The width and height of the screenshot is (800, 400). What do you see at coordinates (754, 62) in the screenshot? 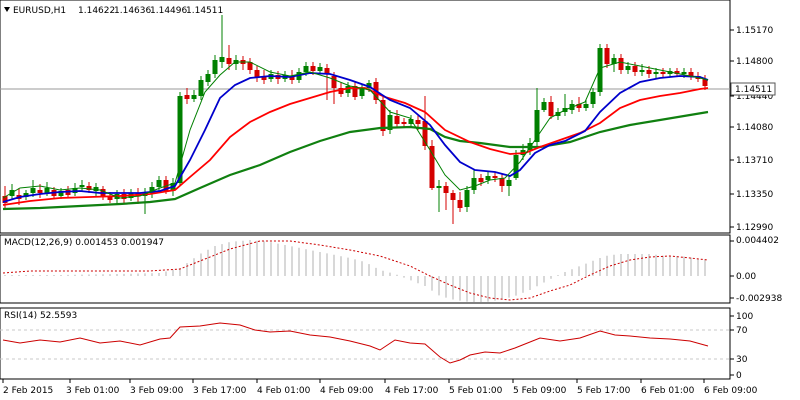
I see `price-tick: 1.14800` at bounding box center [754, 62].